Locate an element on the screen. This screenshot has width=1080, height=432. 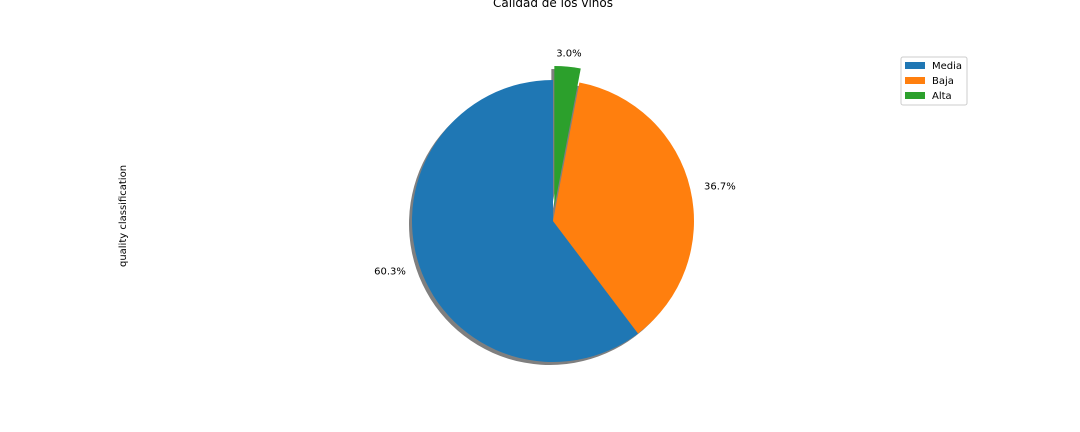
pie-slice-baja is located at coordinates (623, 208).